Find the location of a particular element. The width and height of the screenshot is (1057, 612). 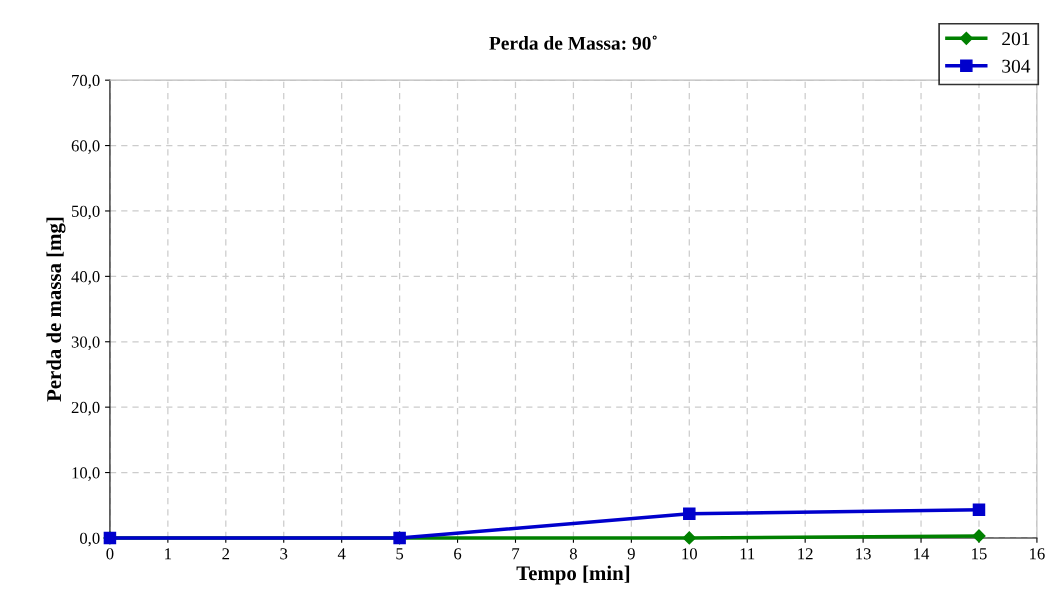

x-tick-label: 16 is located at coordinates (1037, 554).